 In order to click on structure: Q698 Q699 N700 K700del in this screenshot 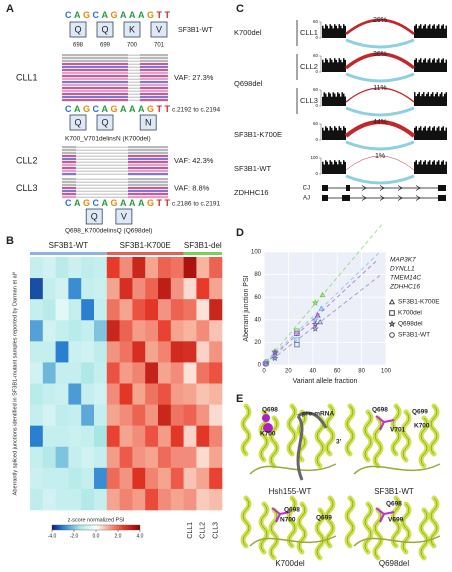, I will do `click(288, 531)`.